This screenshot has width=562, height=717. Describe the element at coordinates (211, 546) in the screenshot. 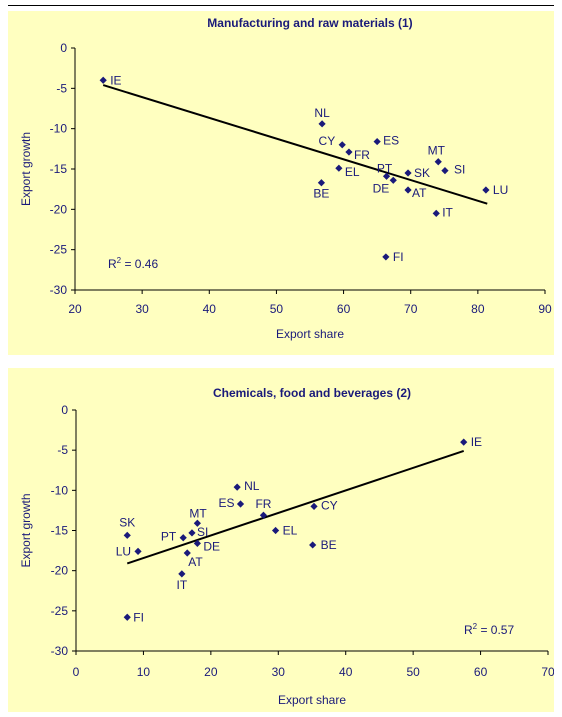

I see `point-label-de: DE` at that location.